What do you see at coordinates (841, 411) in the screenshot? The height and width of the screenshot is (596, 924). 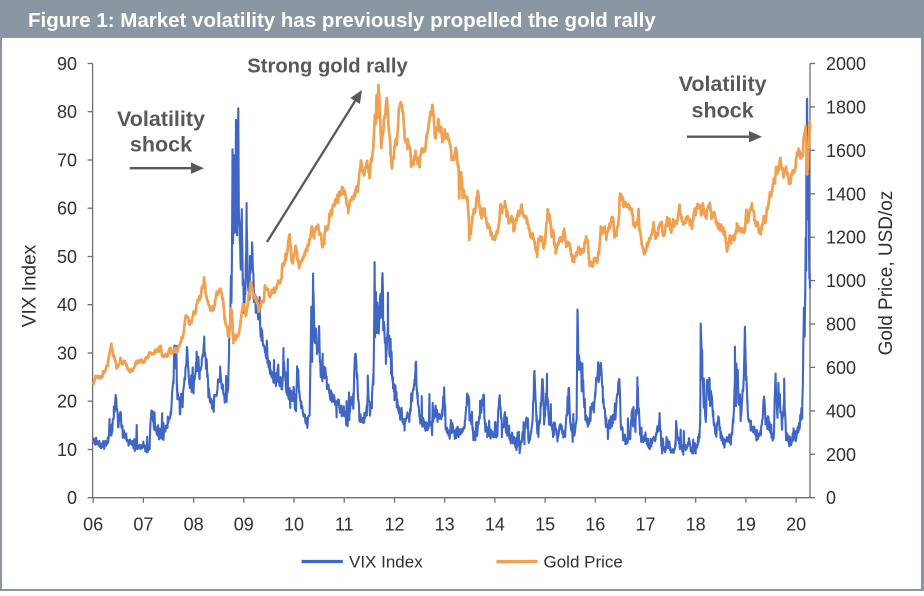 I see `svg-text: 400` at bounding box center [841, 411].